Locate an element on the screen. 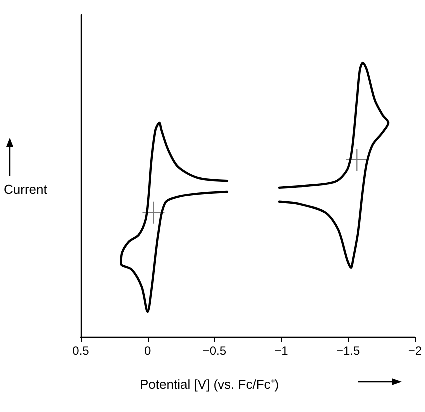 This screenshot has width=425, height=412. x-tick-label: −2 is located at coordinates (415, 351).